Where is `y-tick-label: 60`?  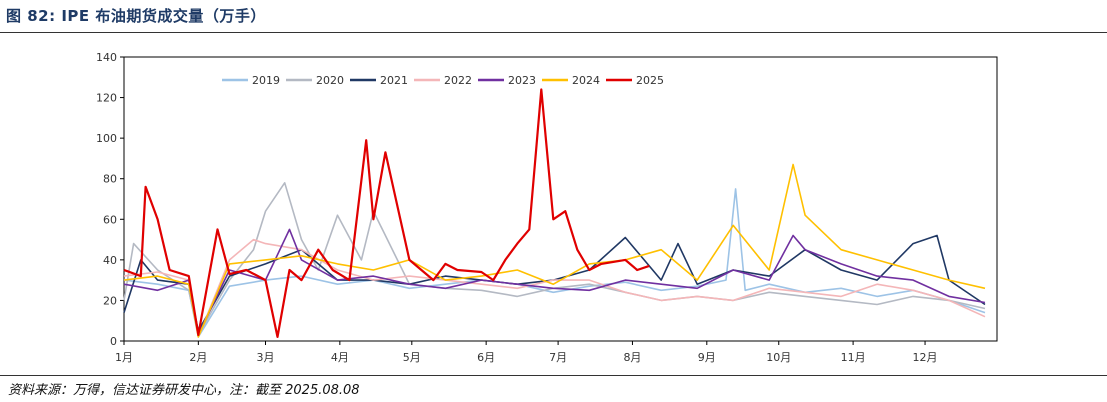
y-tick-label: 60 is located at coordinates (110, 219).